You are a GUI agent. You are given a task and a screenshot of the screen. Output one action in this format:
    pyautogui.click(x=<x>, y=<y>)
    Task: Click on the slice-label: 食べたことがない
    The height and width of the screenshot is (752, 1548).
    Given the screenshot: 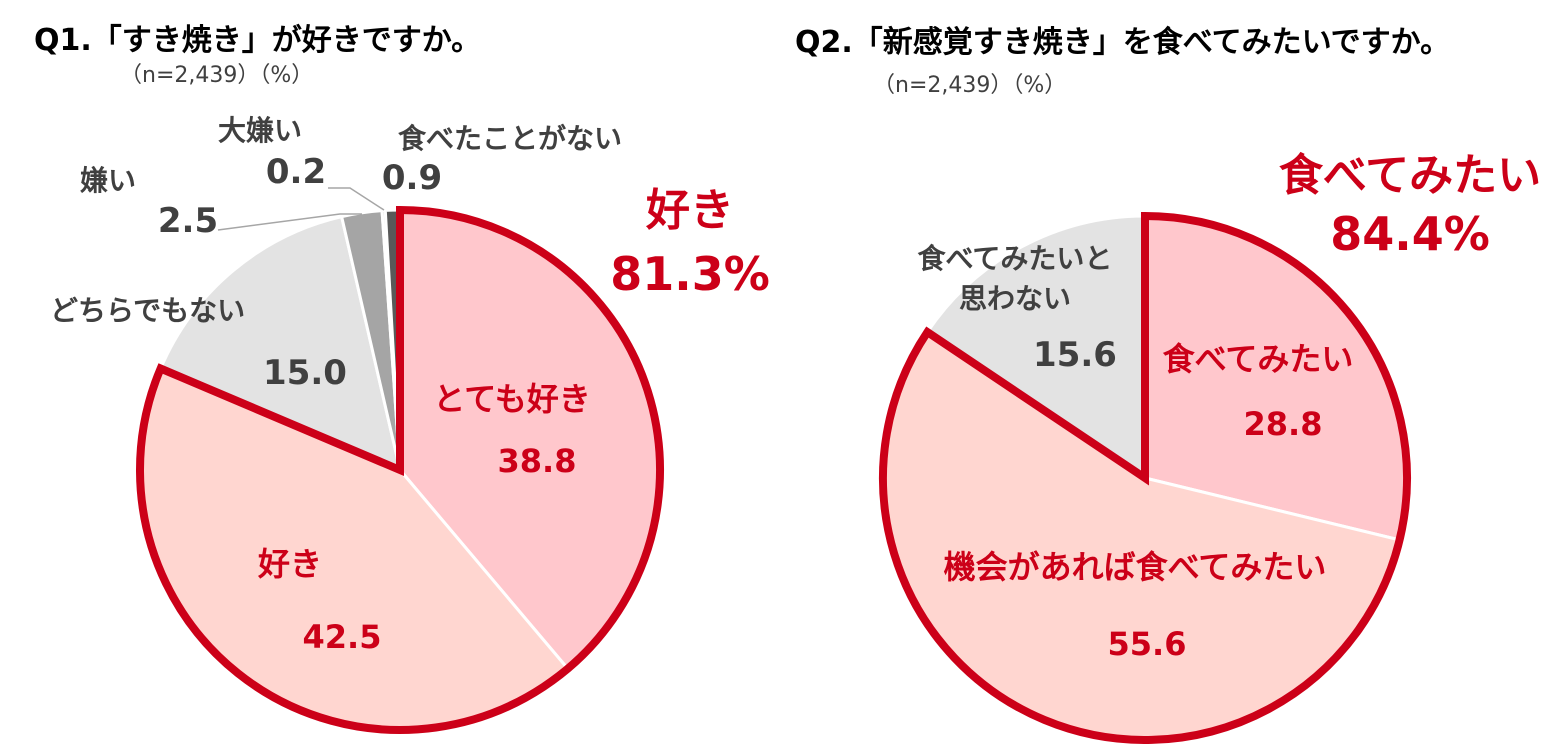 What is the action you would take?
    pyautogui.click(x=510, y=138)
    